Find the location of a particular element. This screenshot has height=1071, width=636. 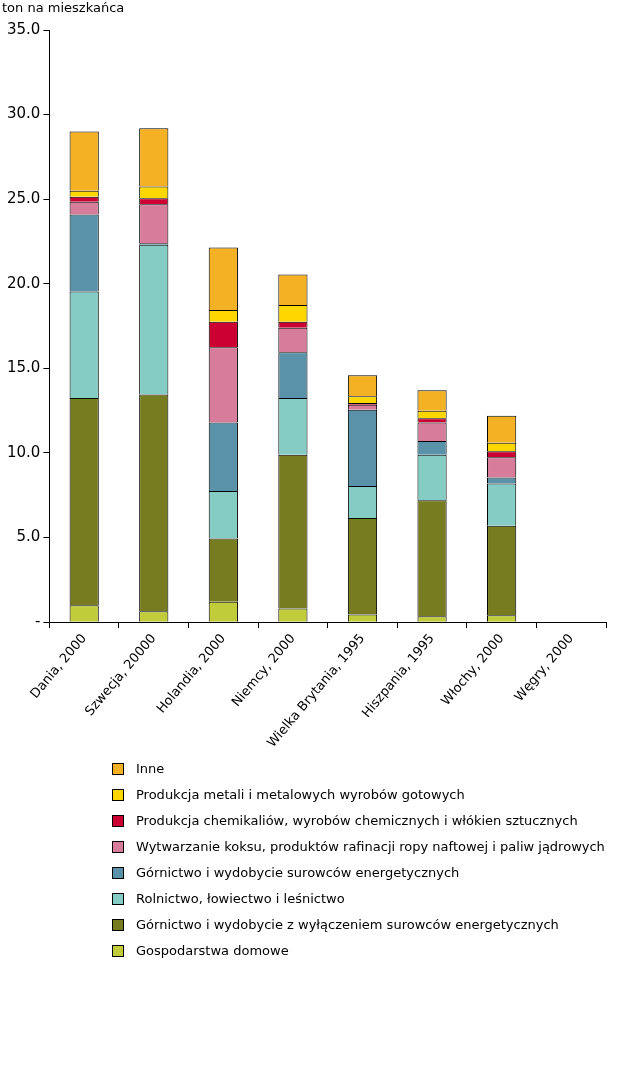

legend-label: Górnictwo i wydobycie z wyłączeniem surowców energetycznych is located at coordinates (347, 924).